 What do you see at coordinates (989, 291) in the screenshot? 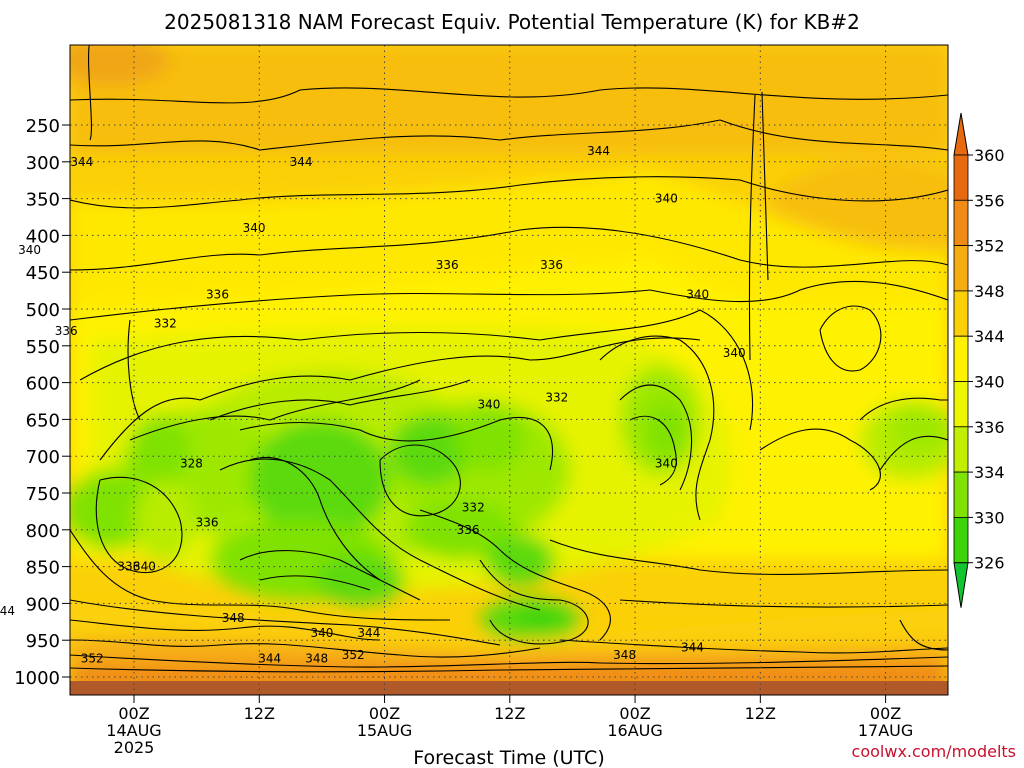
I see `colorbar-label: 348` at bounding box center [989, 291].